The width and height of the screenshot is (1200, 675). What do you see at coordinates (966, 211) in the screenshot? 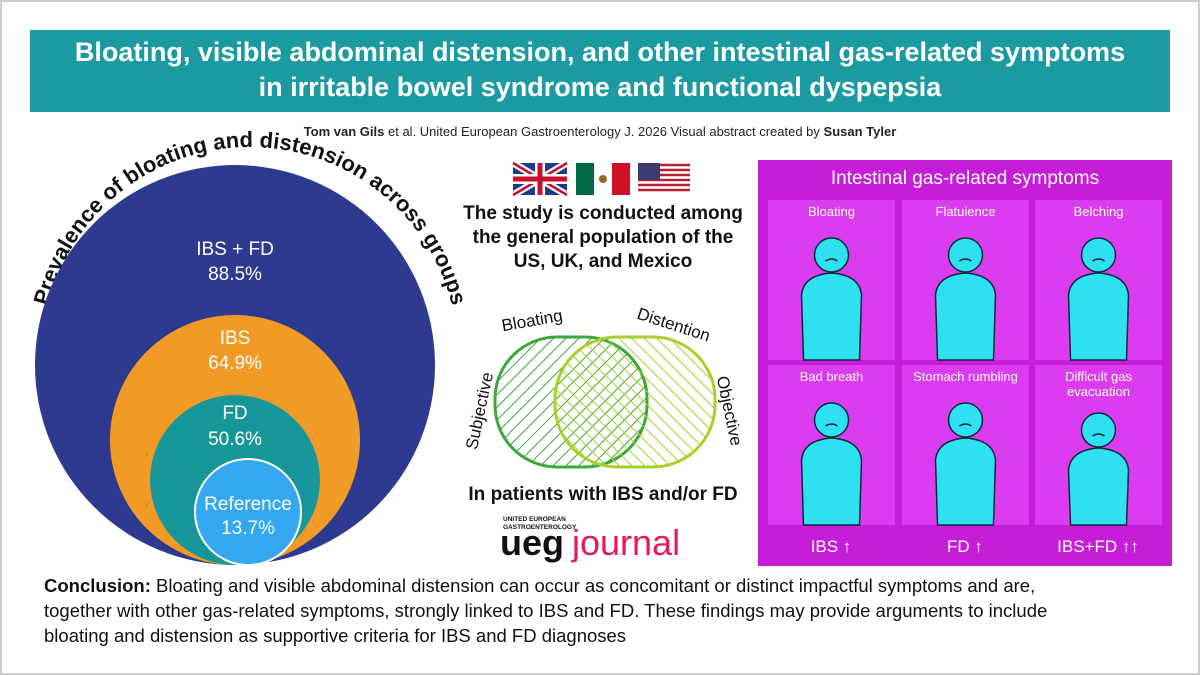
I see `symptom-name: Flatulence` at bounding box center [966, 211].